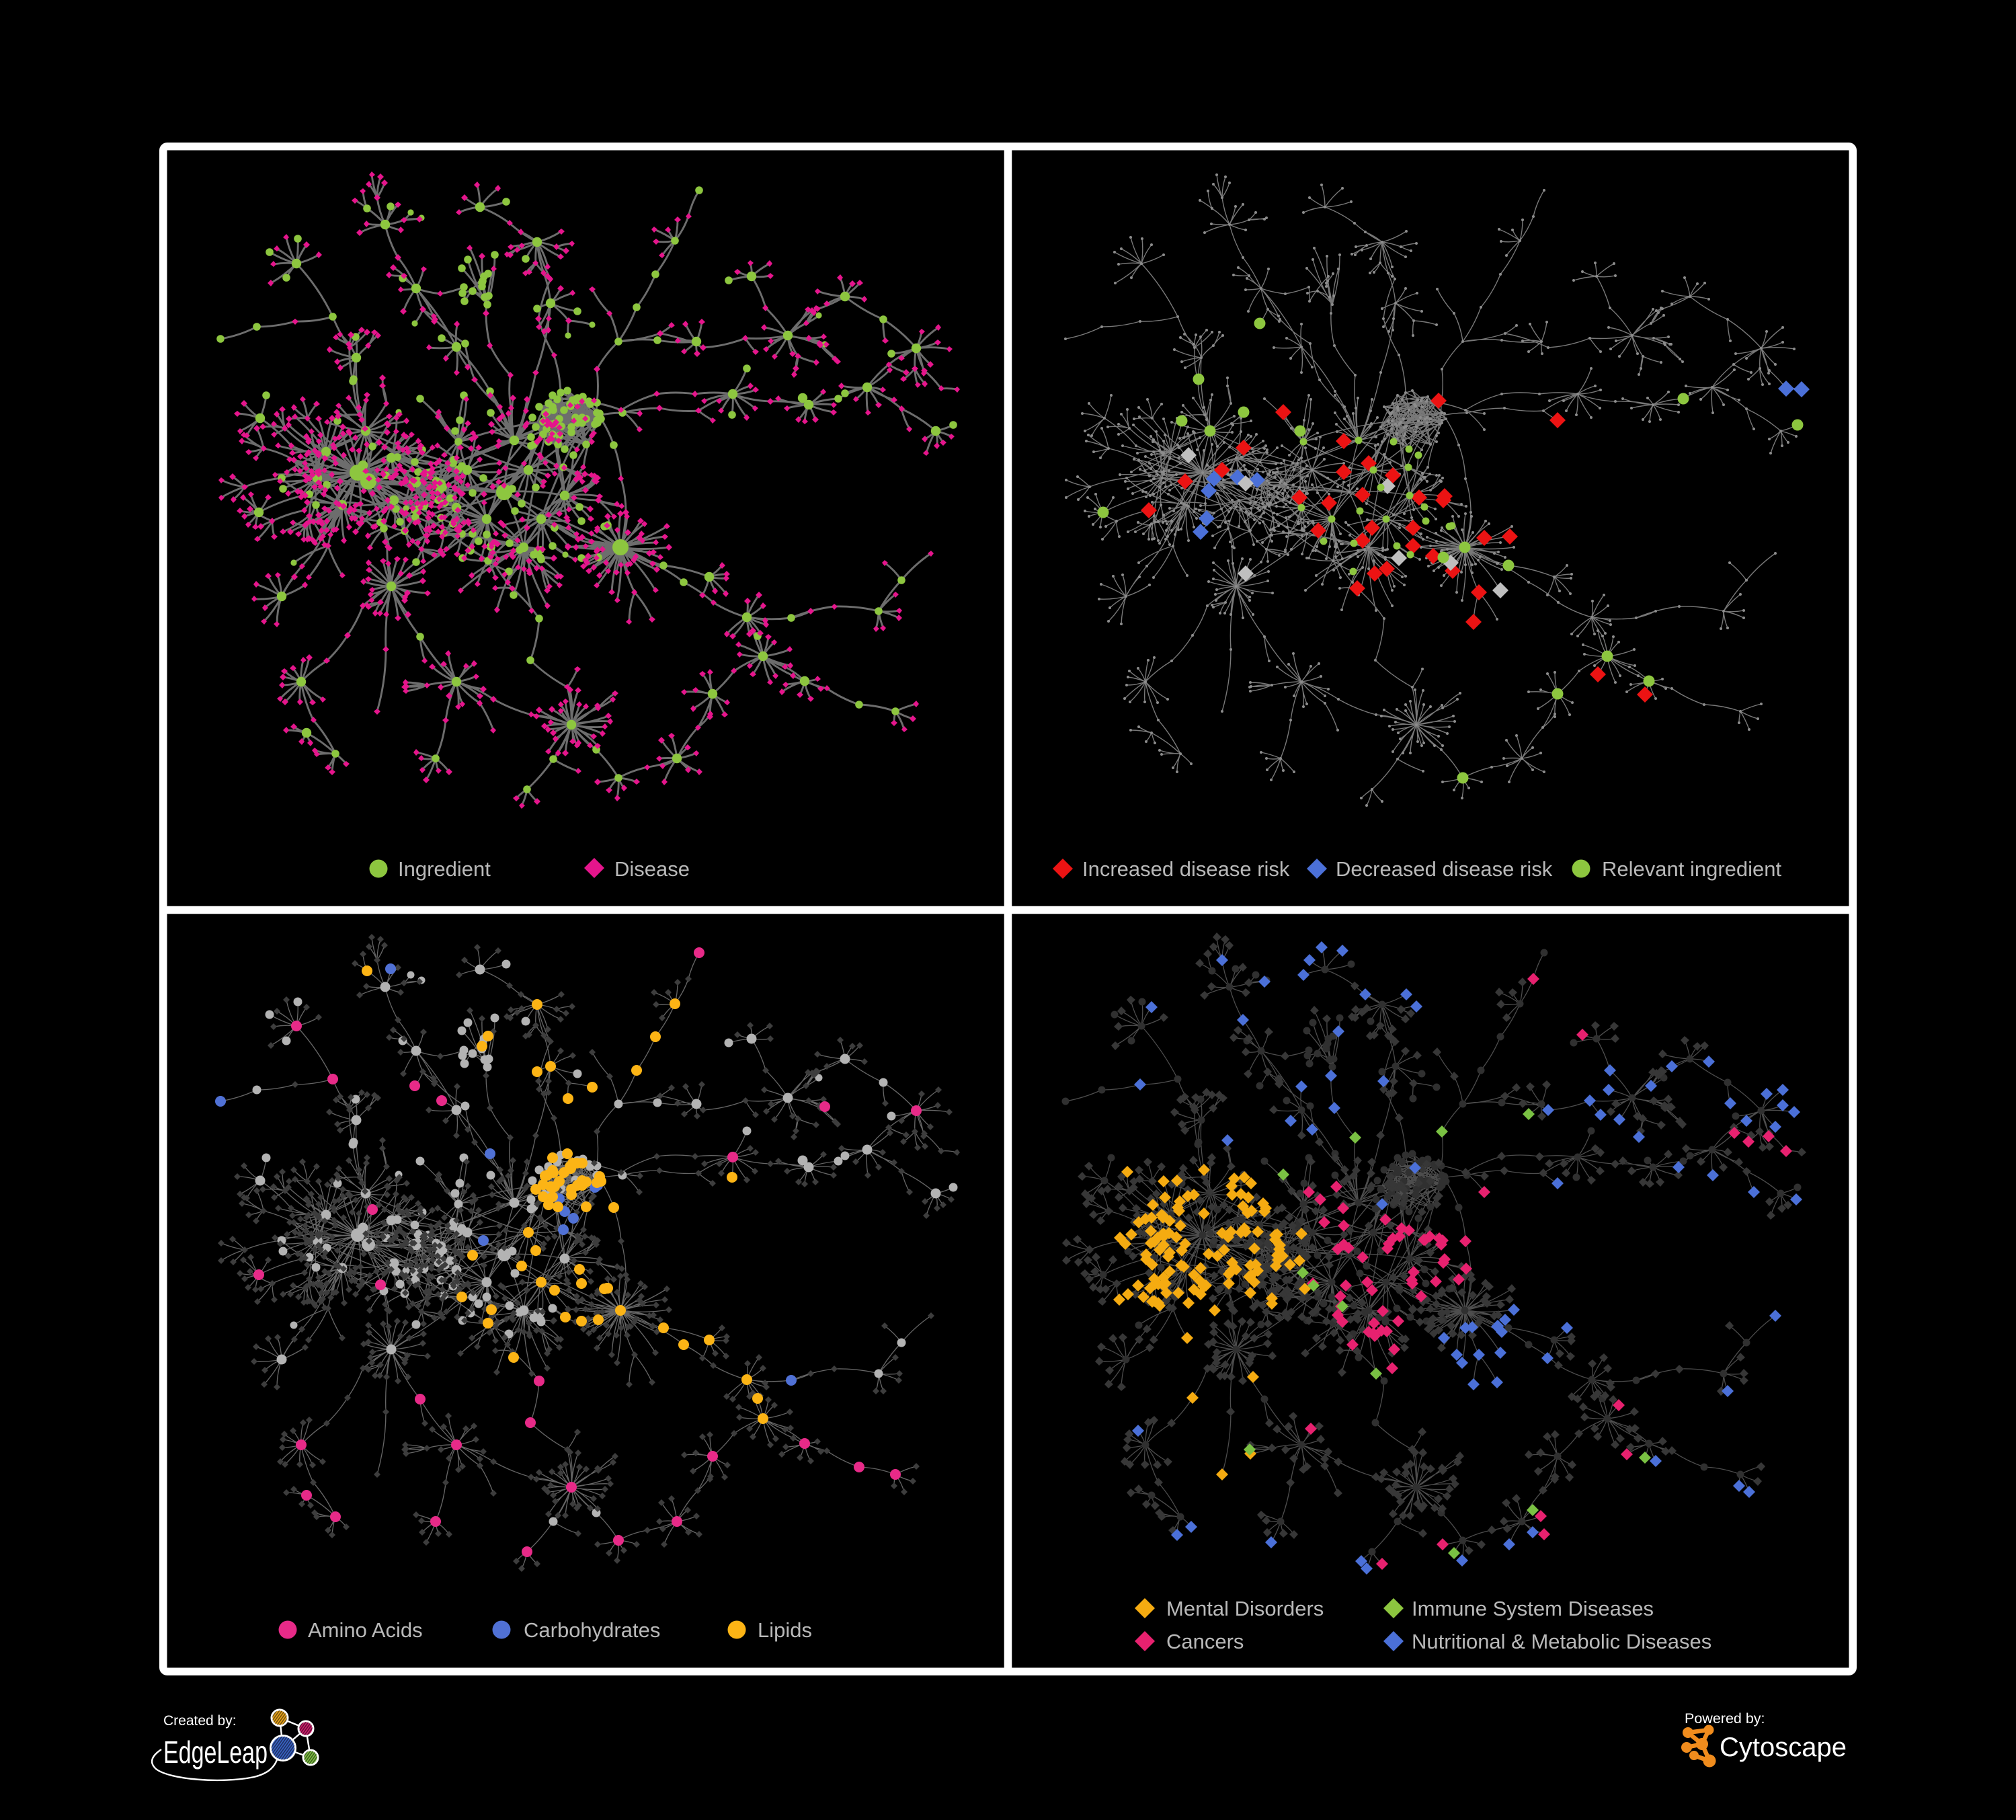  What do you see at coordinates (200, 1721) in the screenshot?
I see `svg-text: Created by:` at bounding box center [200, 1721].